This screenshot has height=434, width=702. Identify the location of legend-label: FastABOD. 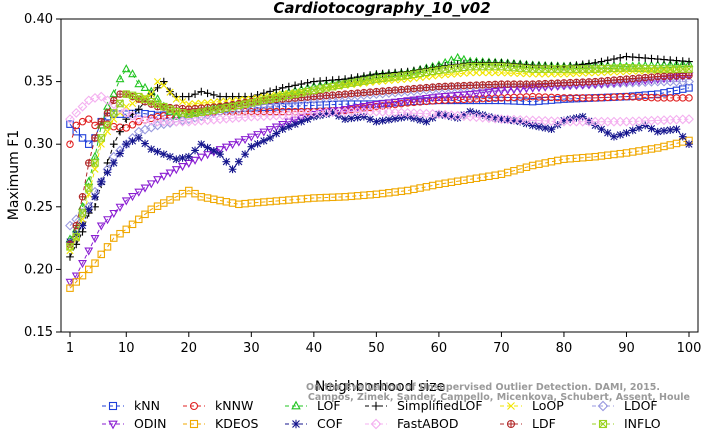
(428, 423).